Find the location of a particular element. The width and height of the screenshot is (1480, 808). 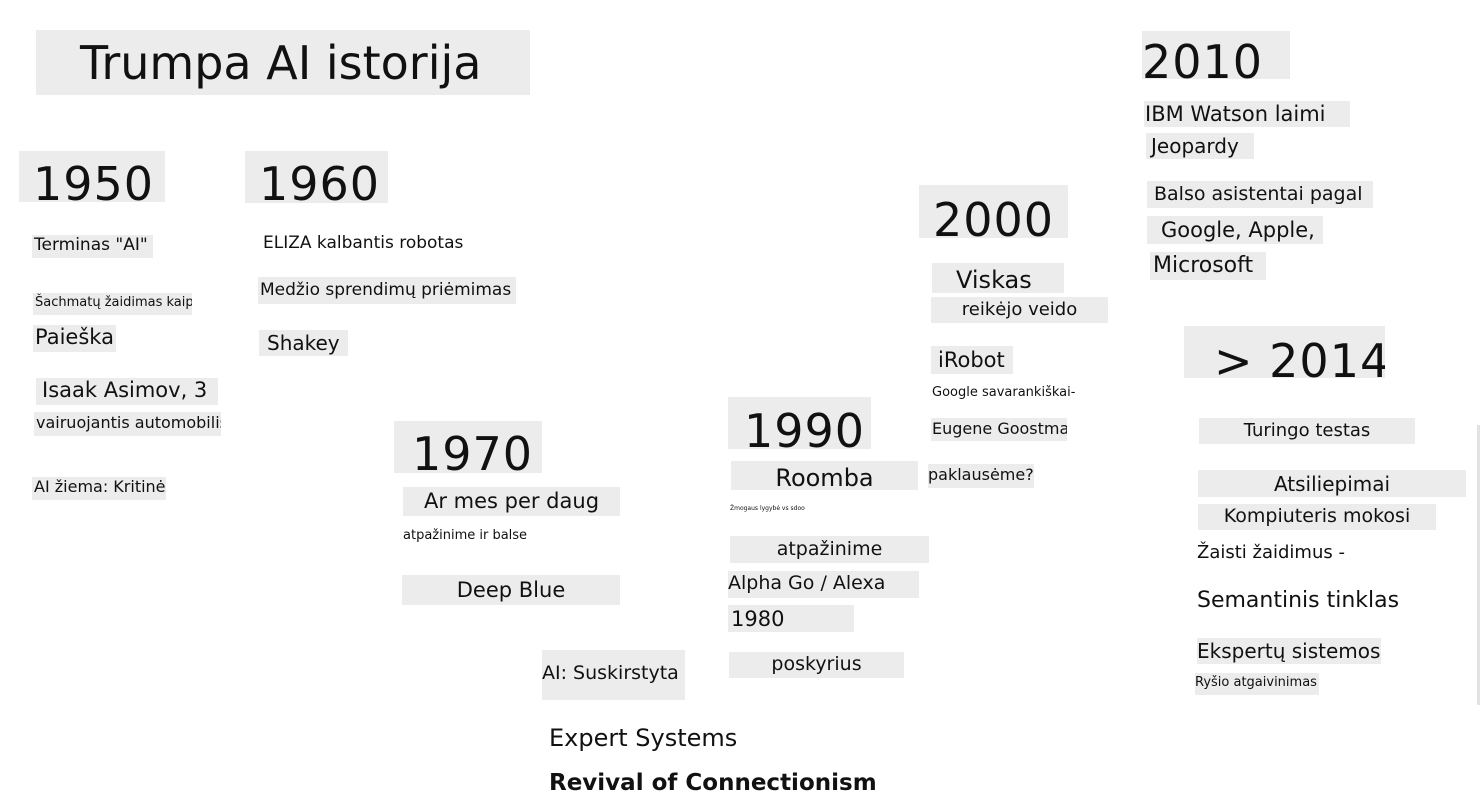

item-2014-expert: Ekspertų sistemos is located at coordinates (1289, 651).